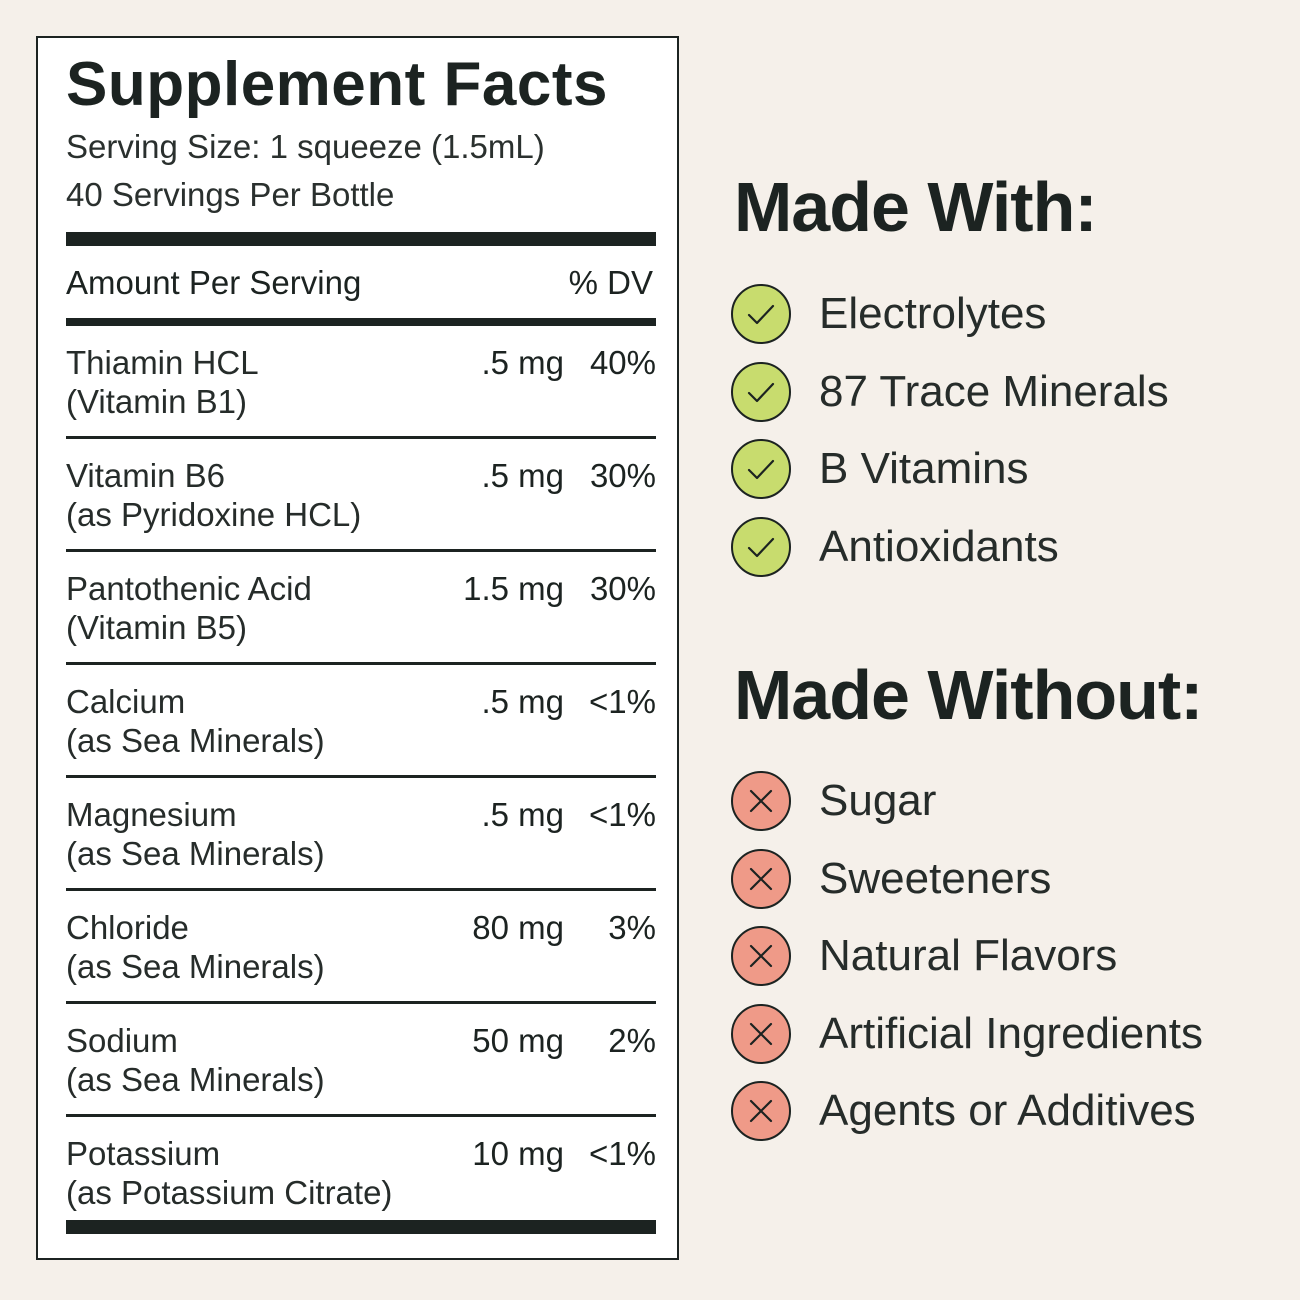 The height and width of the screenshot is (1300, 1300). What do you see at coordinates (189, 588) in the screenshot?
I see `nutrient-name: Pantothenic Acid` at bounding box center [189, 588].